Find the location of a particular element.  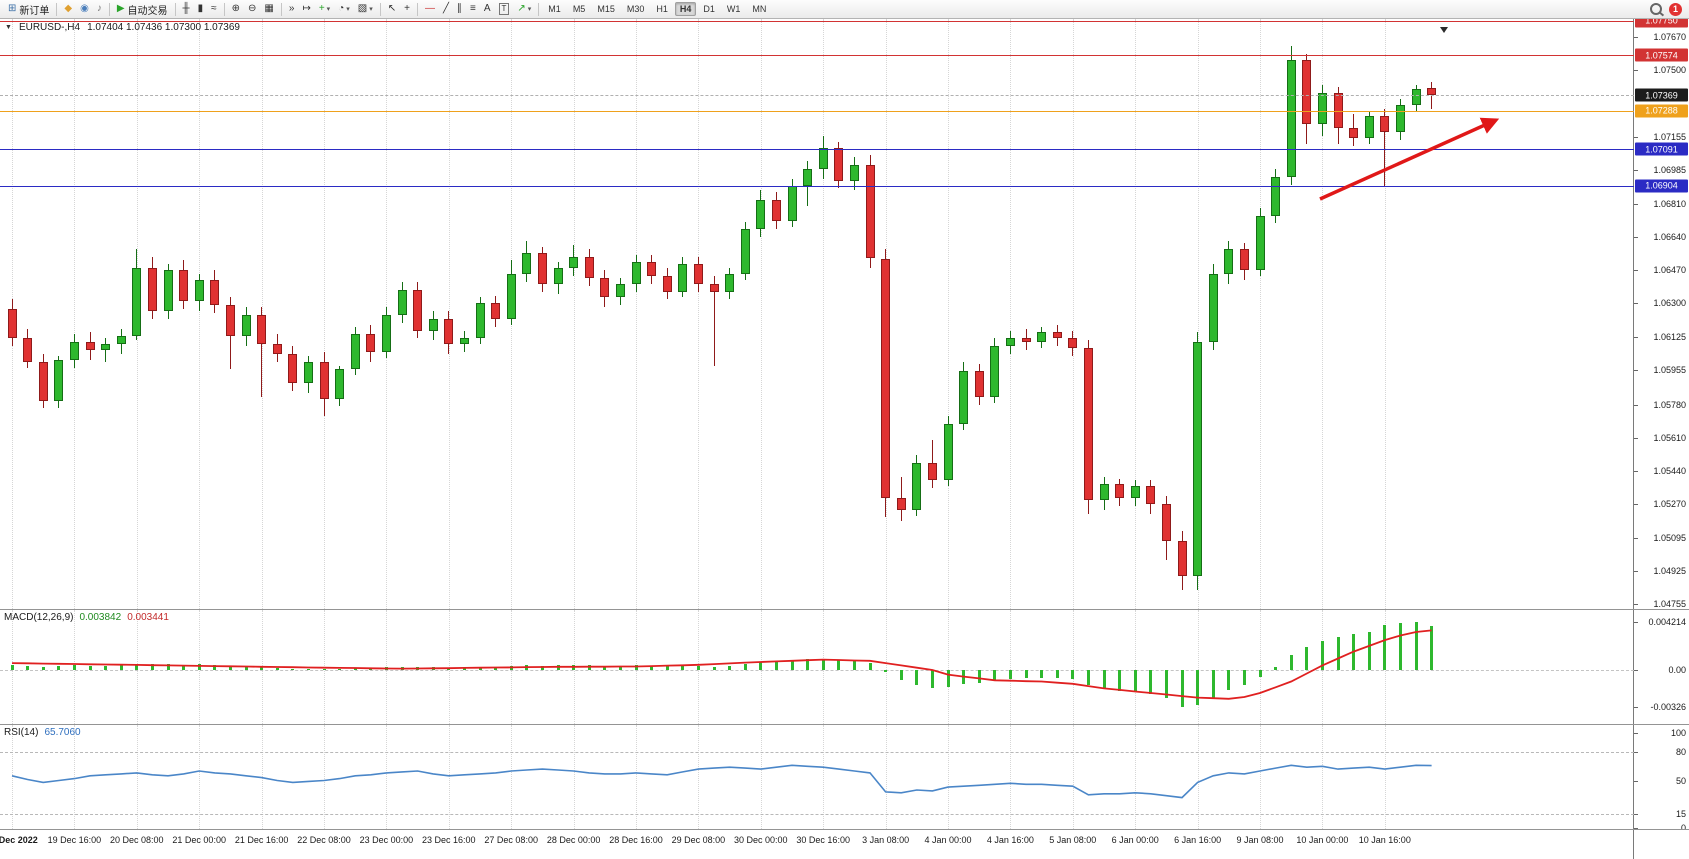

trendline-icon: ╱ is located at coordinates (445, 8).